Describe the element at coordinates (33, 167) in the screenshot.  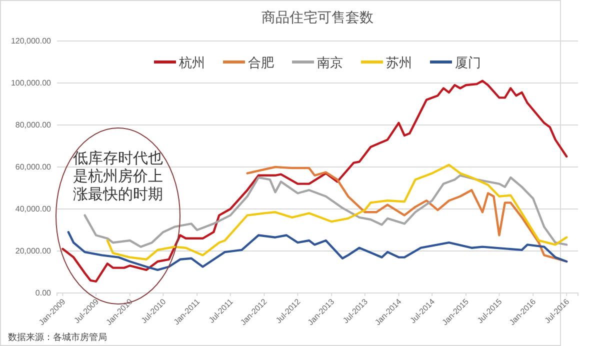
I see `y-tick-label: 60,000.00` at that location.